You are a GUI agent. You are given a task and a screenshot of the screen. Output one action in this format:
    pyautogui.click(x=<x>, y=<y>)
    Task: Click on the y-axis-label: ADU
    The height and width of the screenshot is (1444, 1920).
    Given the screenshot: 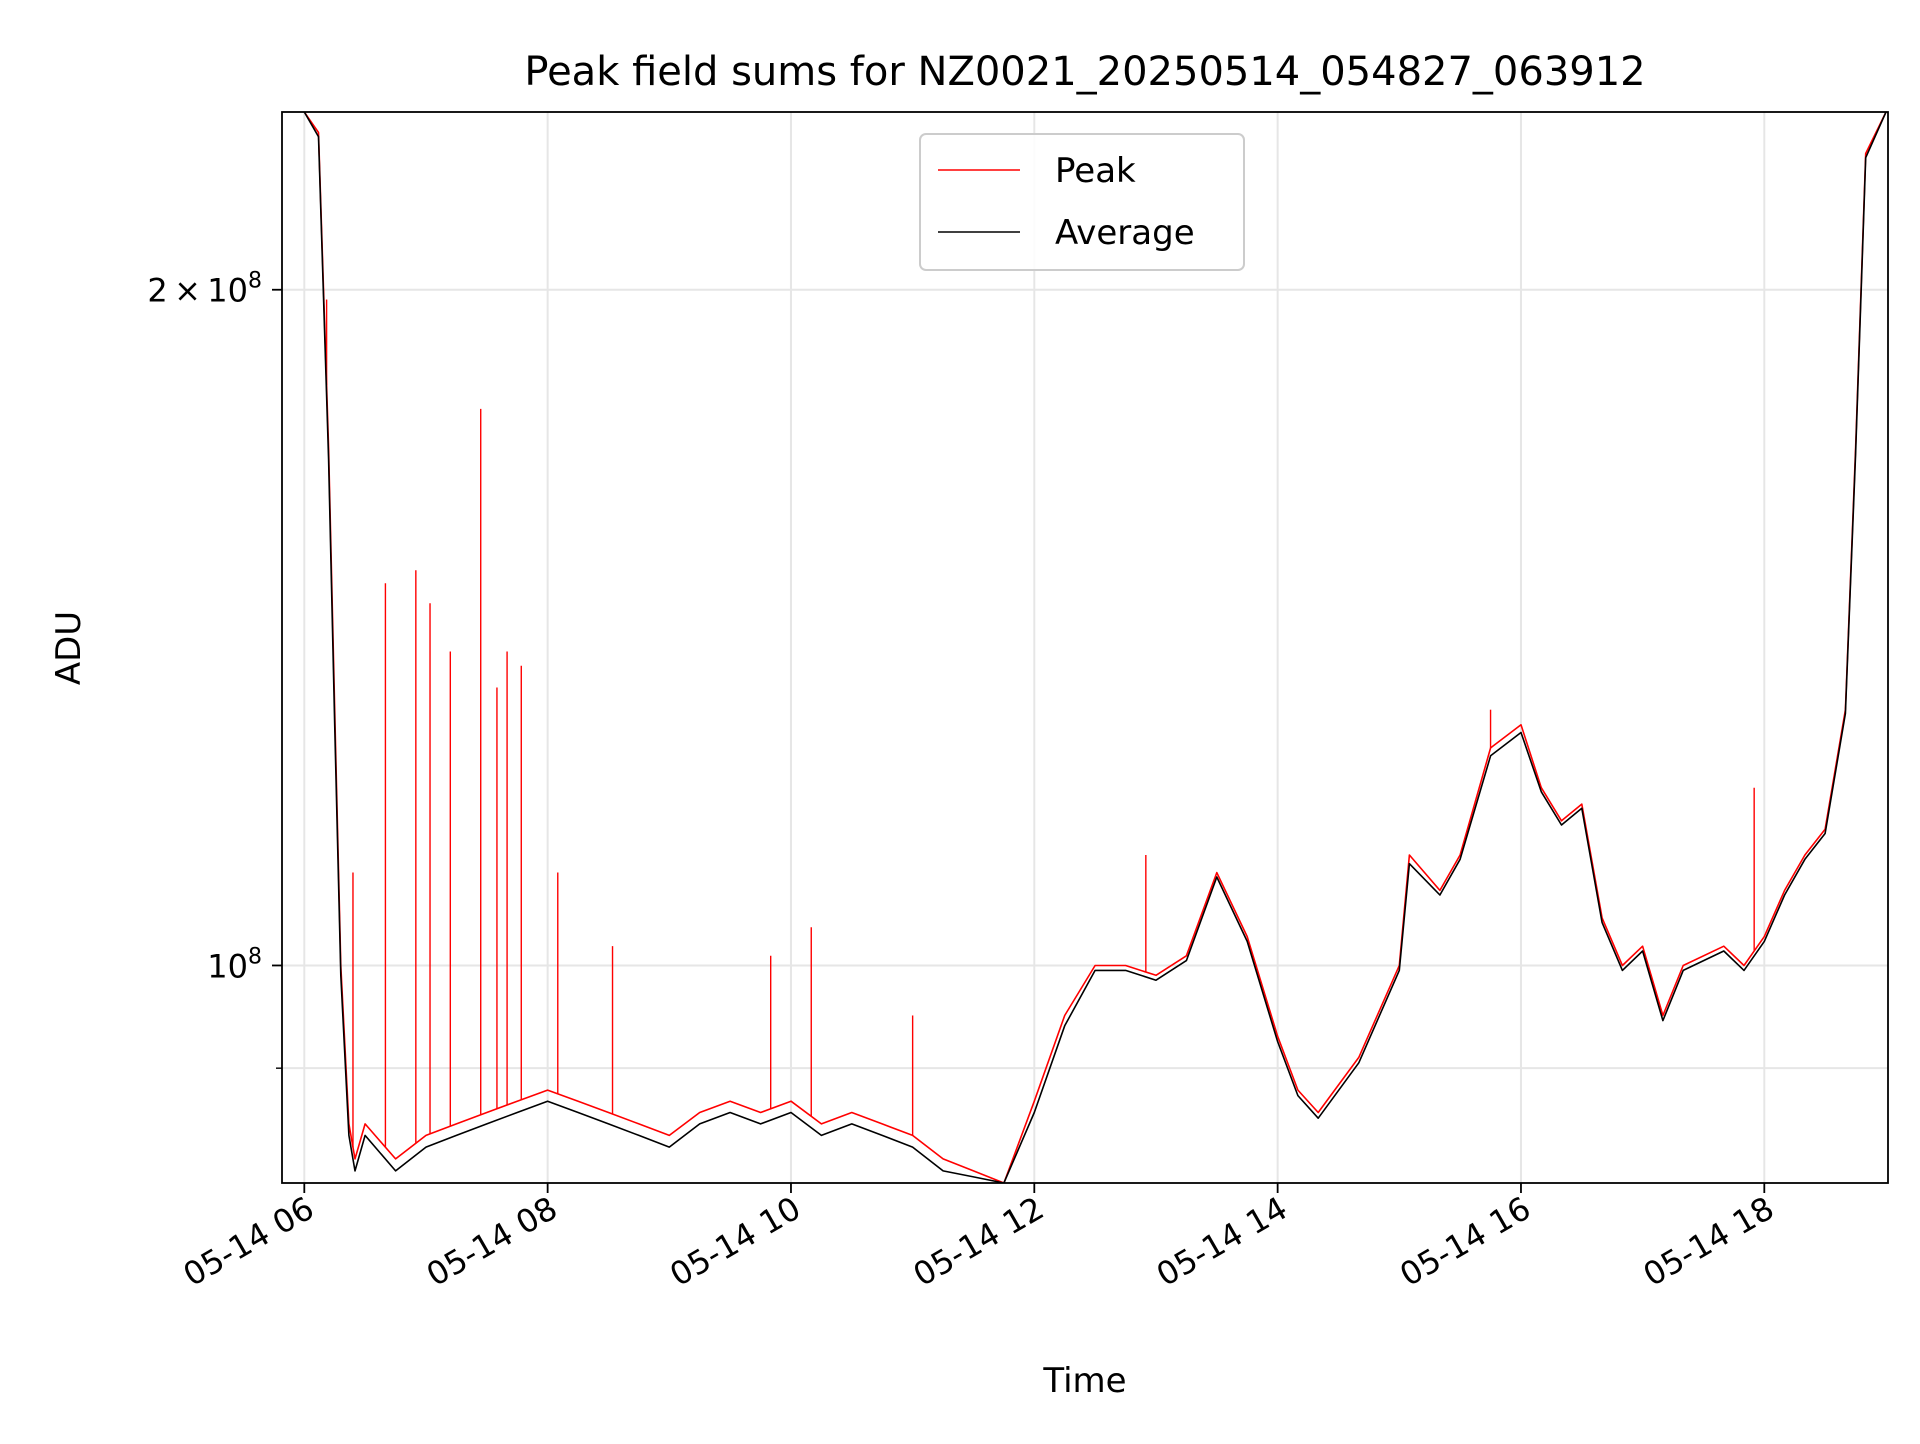 What is the action you would take?
    pyautogui.click(x=69, y=648)
    